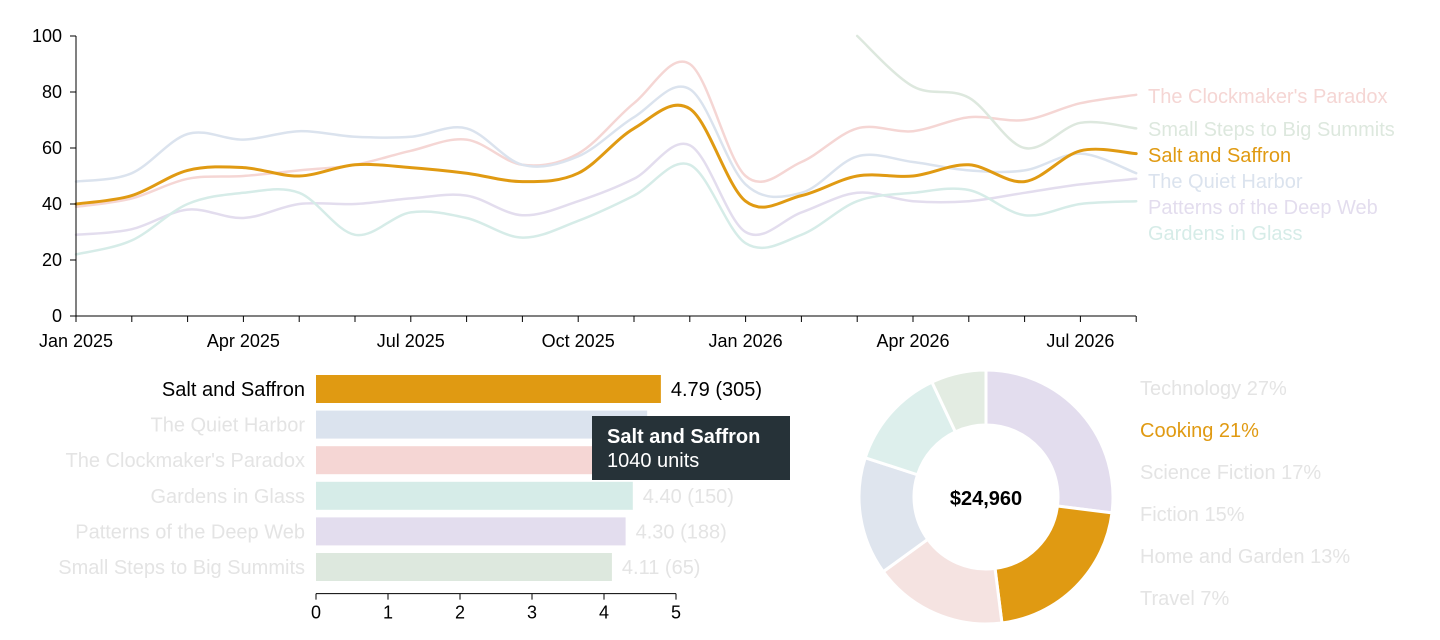  What do you see at coordinates (1049, 441) in the screenshot?
I see `donut-slice-technology` at bounding box center [1049, 441].